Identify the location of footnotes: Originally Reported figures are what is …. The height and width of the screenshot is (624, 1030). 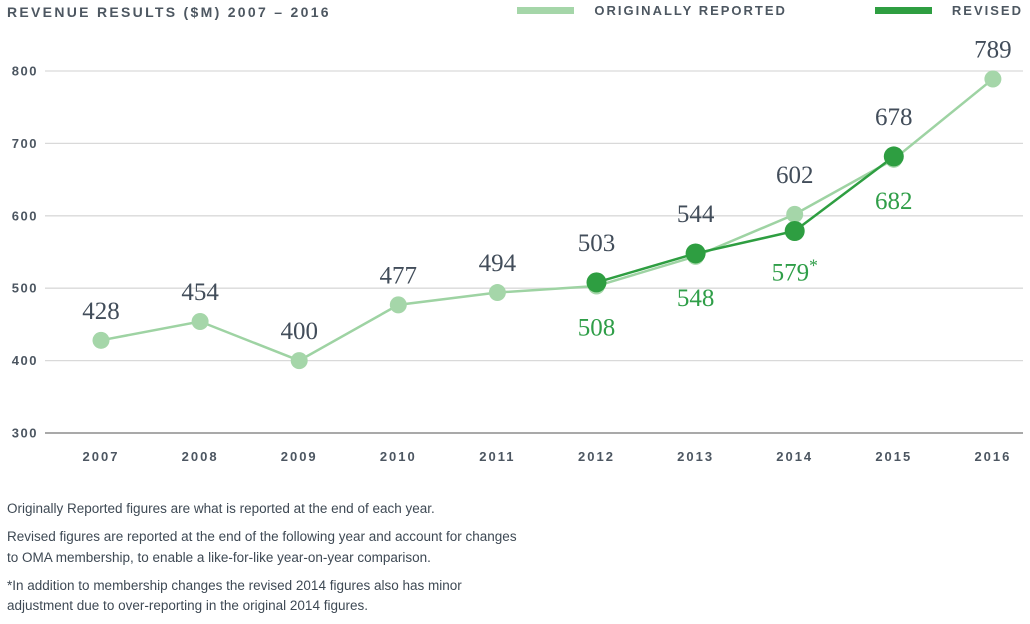
(307, 561).